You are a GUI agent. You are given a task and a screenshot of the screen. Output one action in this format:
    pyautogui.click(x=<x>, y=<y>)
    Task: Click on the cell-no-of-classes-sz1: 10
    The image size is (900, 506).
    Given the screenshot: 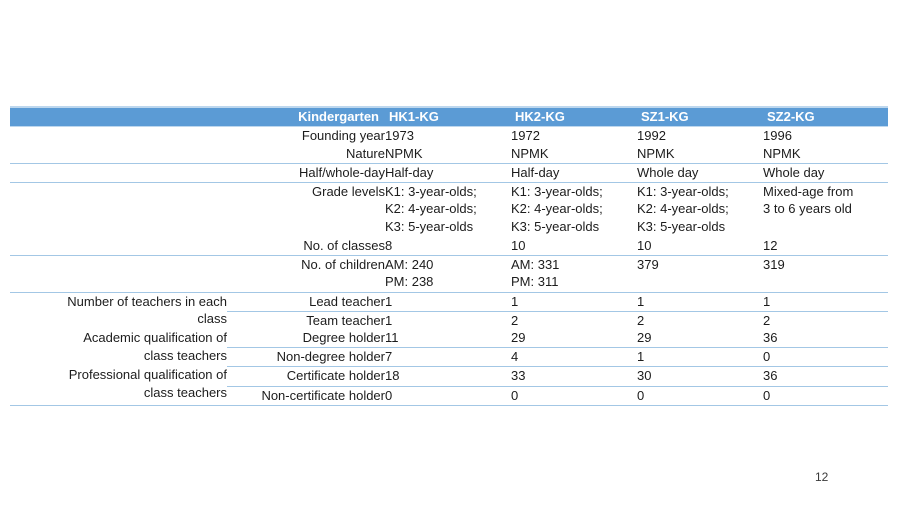 What is the action you would take?
    pyautogui.click(x=700, y=246)
    